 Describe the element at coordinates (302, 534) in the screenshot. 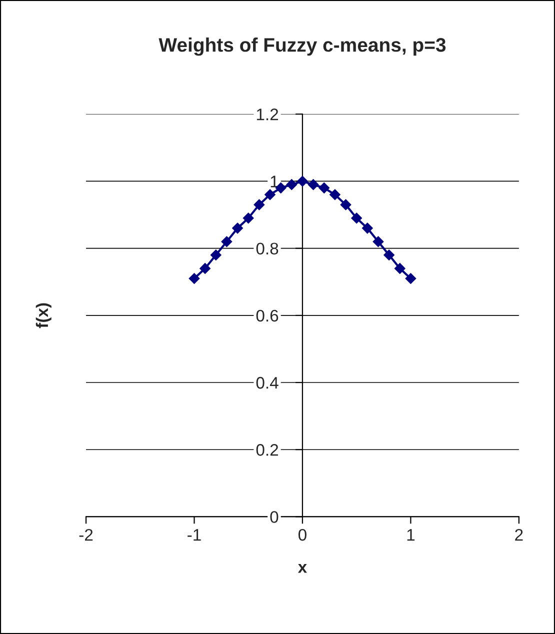

I see `x-tick-label: 0` at that location.